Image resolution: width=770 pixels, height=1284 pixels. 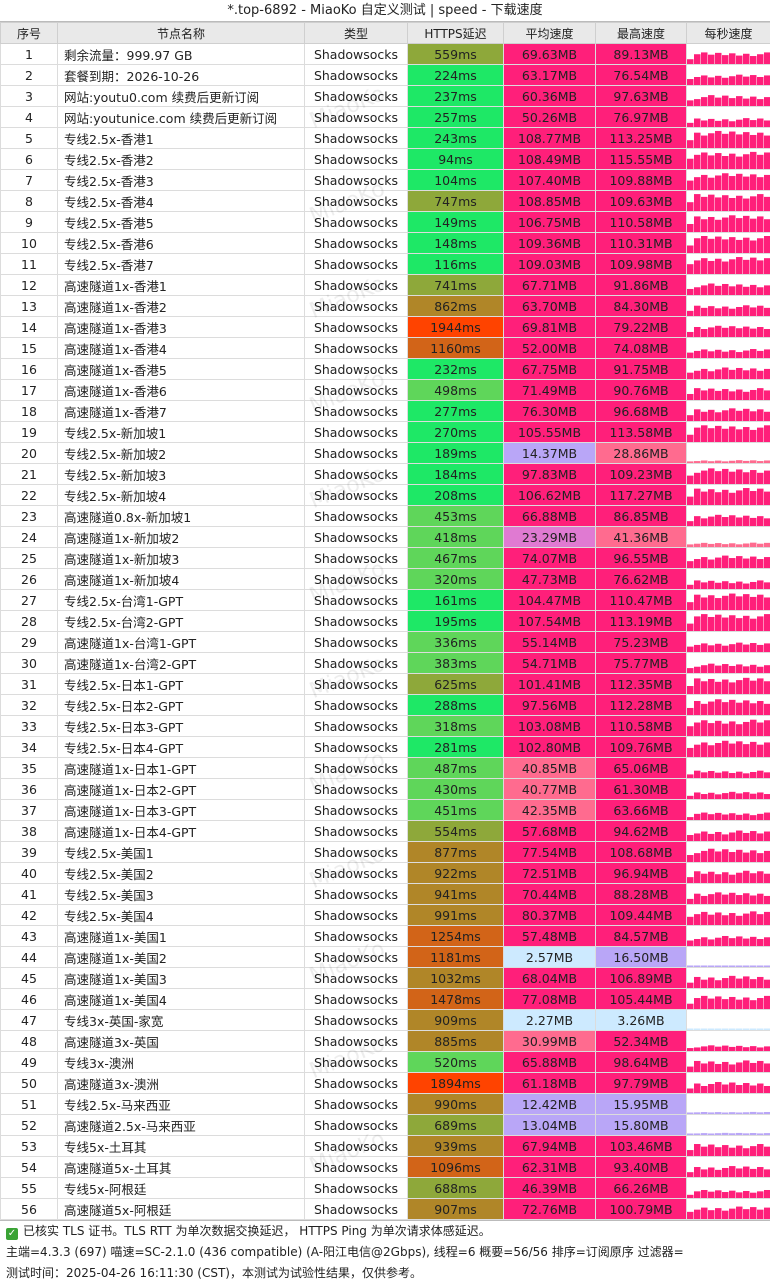 What do you see at coordinates (550, 33) in the screenshot?
I see `col-avg-speed-header: 平均速度` at bounding box center [550, 33].